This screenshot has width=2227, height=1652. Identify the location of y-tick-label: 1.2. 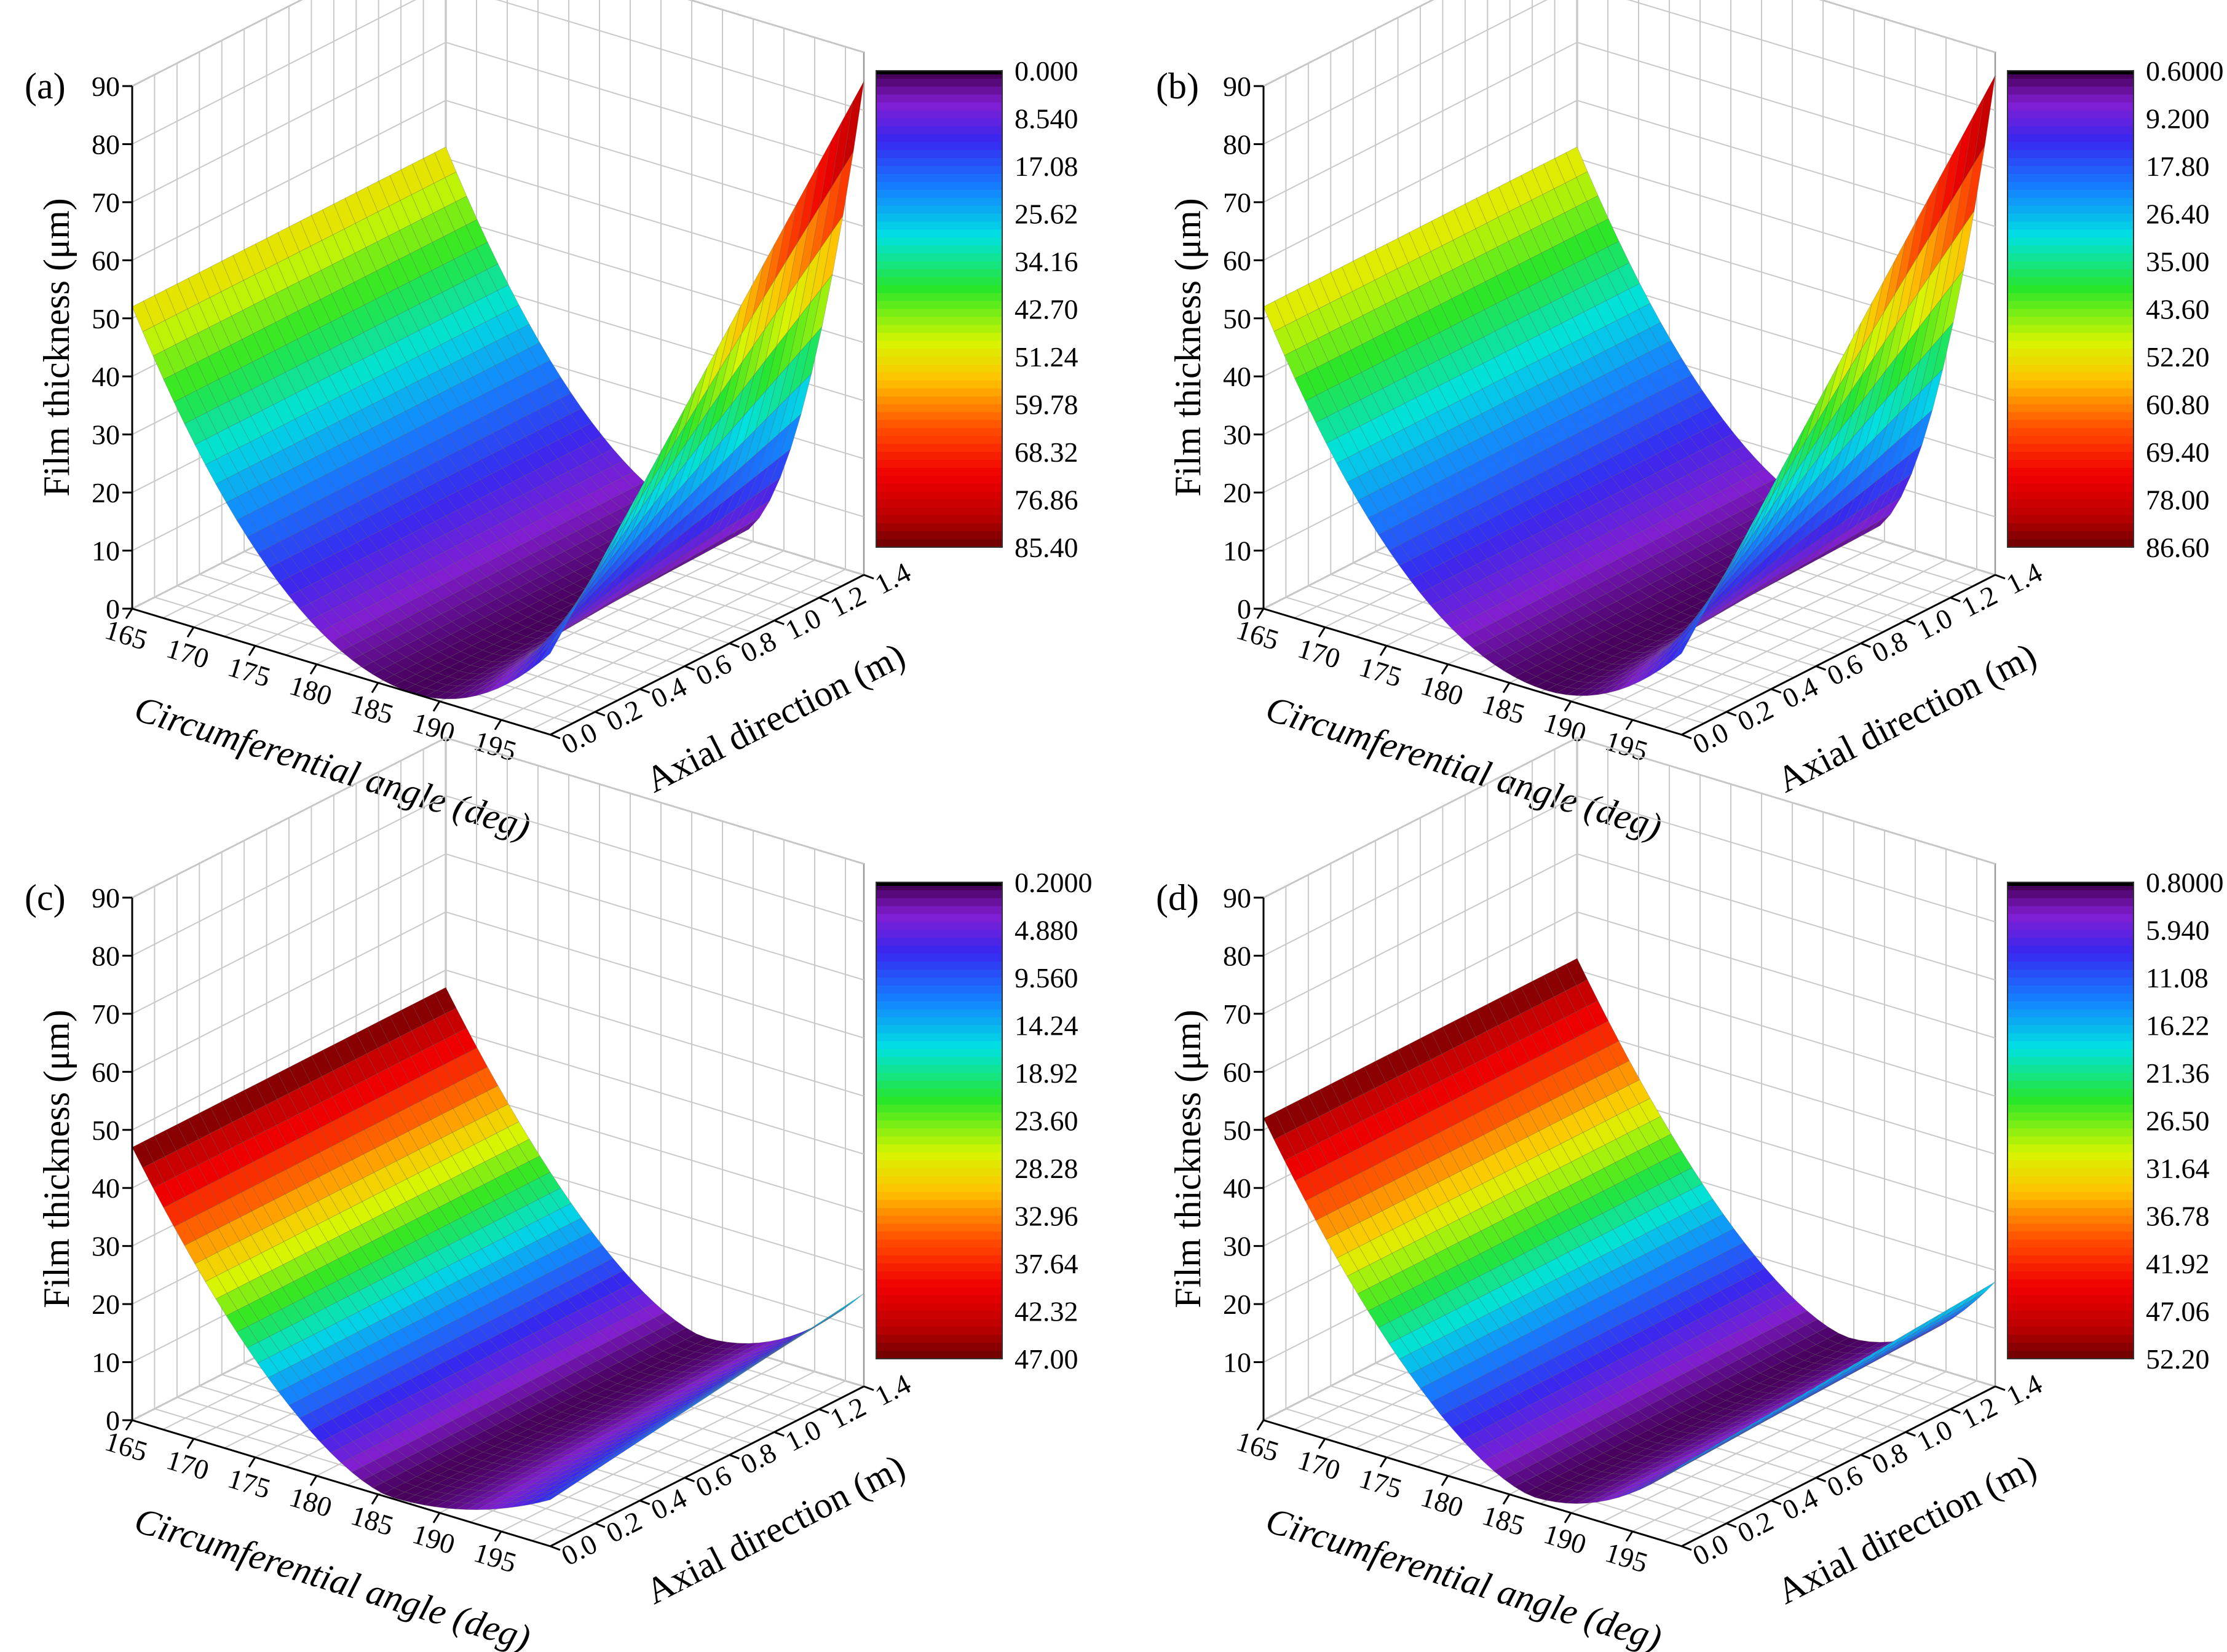
(1979, 601).